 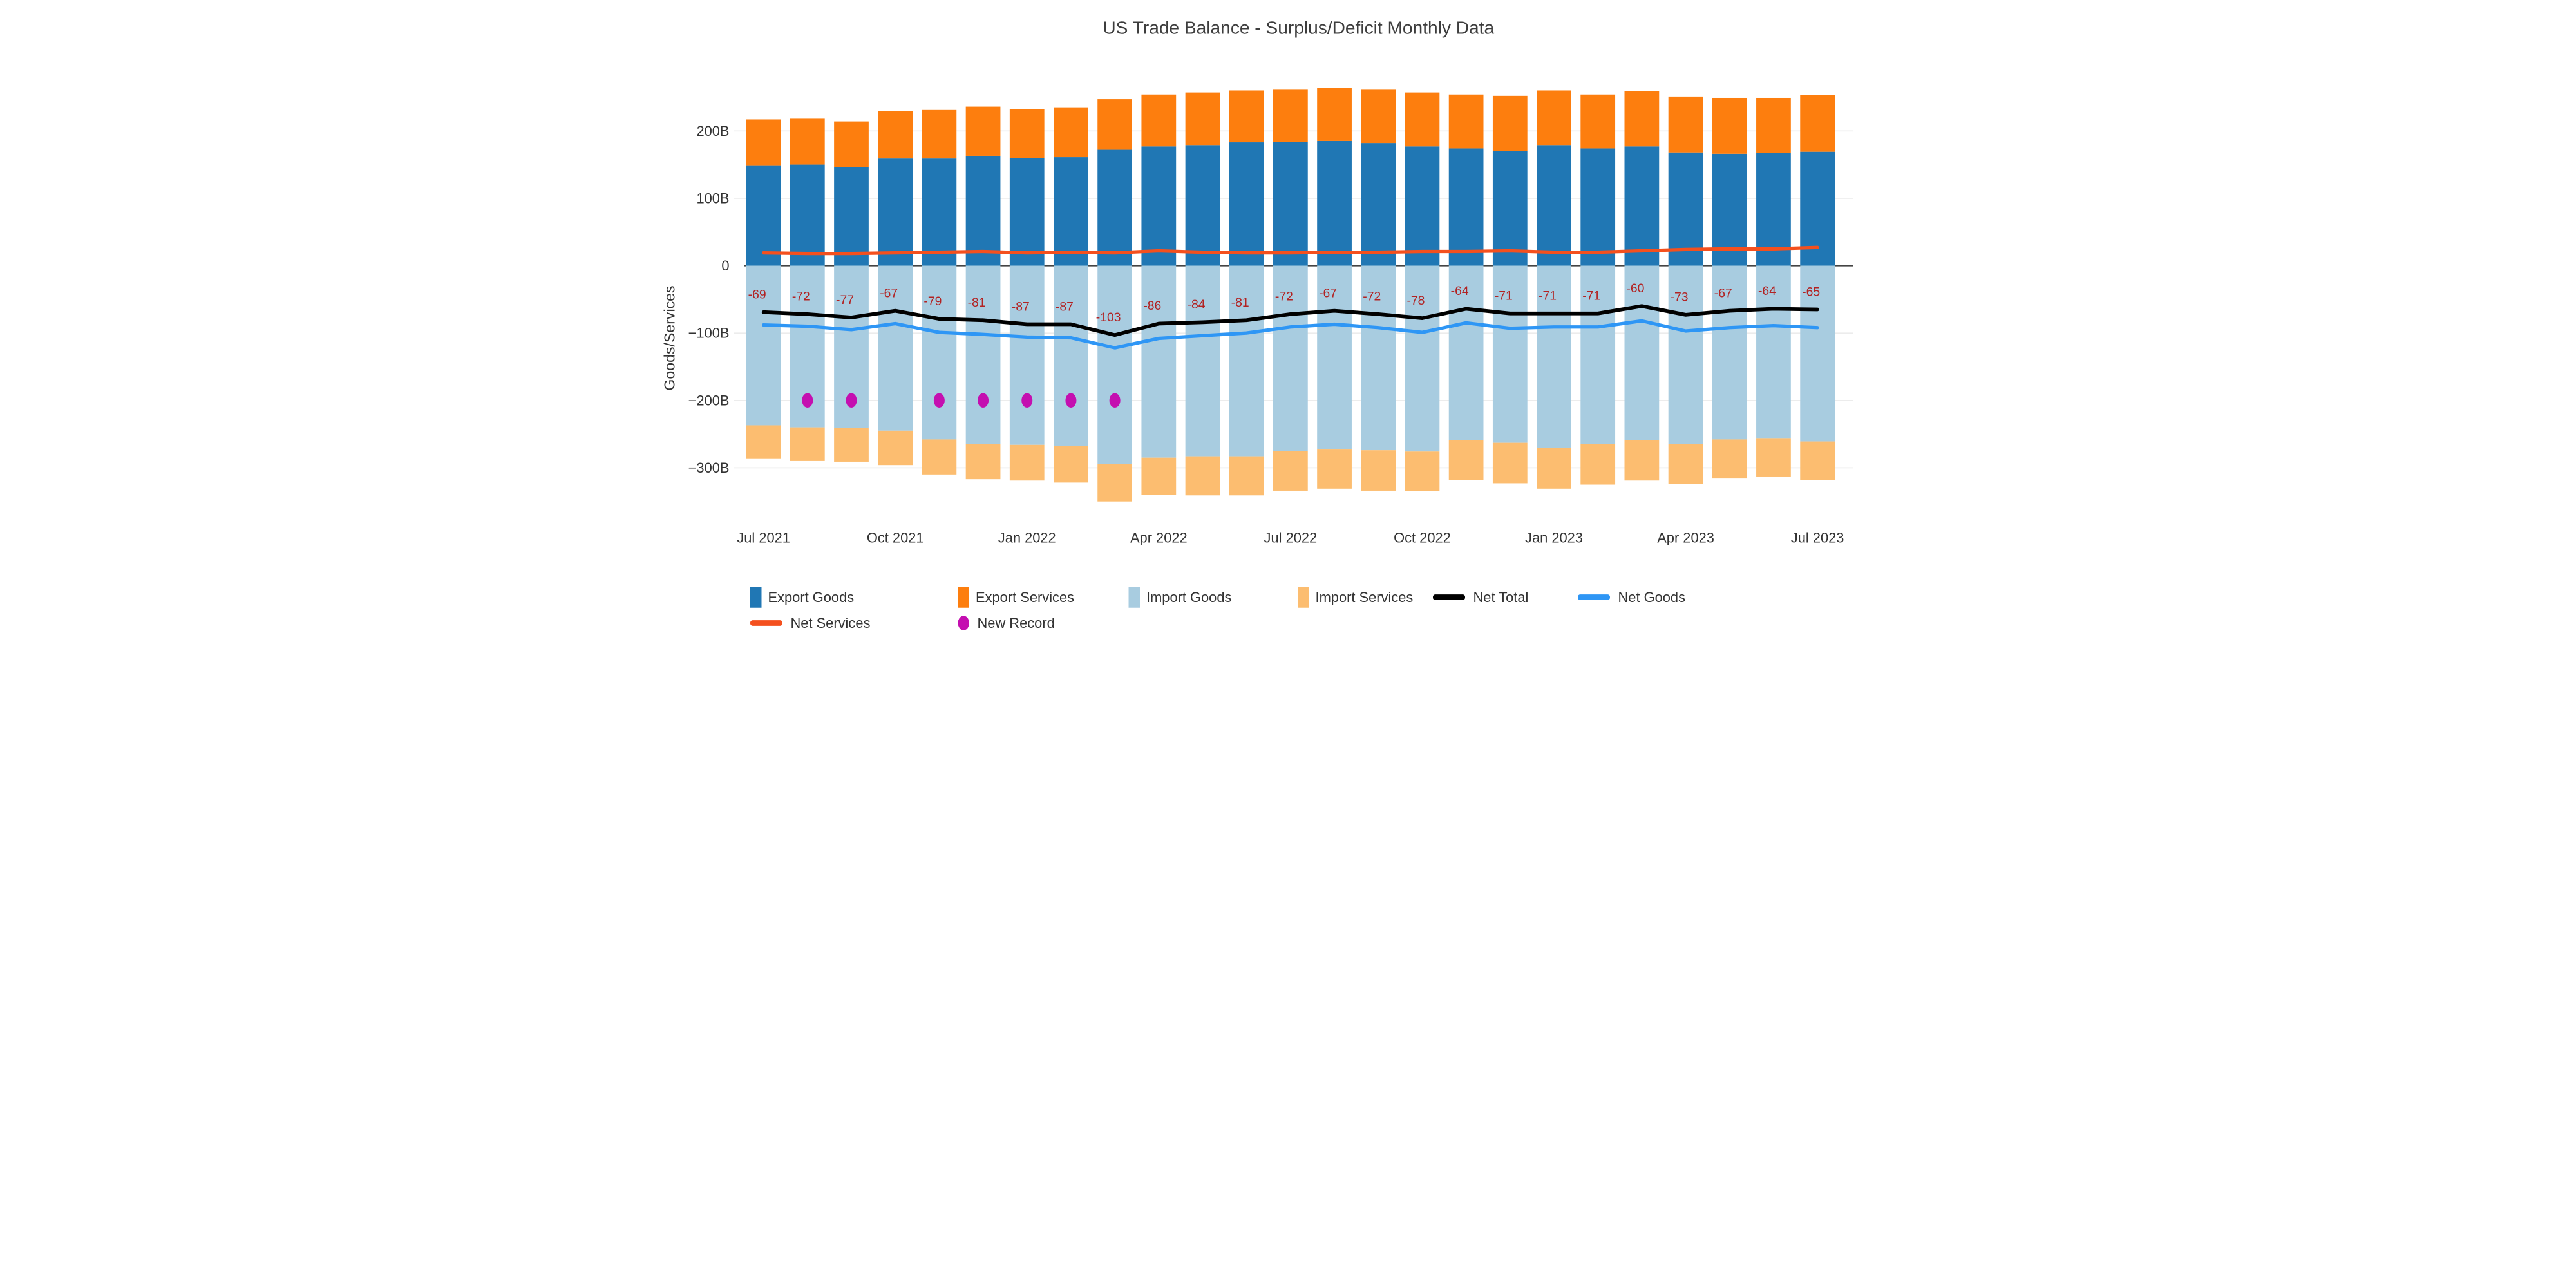 What do you see at coordinates (1355, 597) in the screenshot?
I see `legend-item-import-services: Import Services` at bounding box center [1355, 597].